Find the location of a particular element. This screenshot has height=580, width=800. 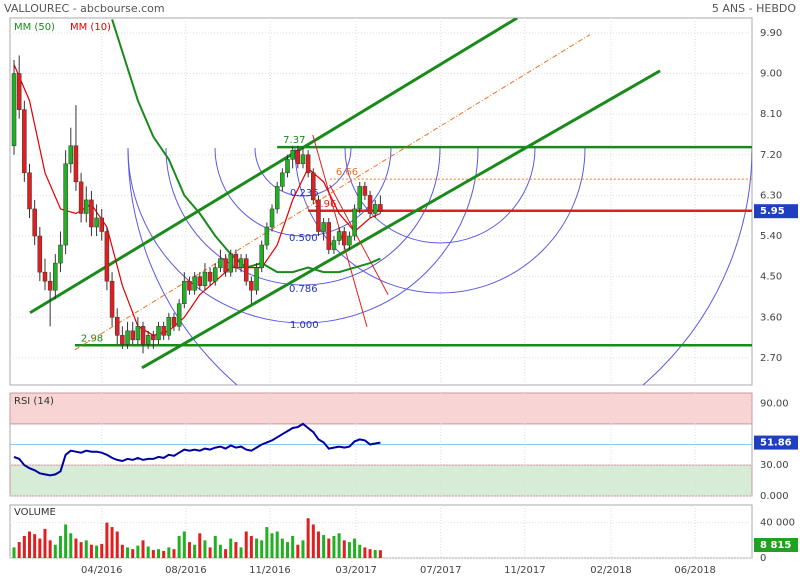

fib-label: 0.500 is located at coordinates (303, 238).